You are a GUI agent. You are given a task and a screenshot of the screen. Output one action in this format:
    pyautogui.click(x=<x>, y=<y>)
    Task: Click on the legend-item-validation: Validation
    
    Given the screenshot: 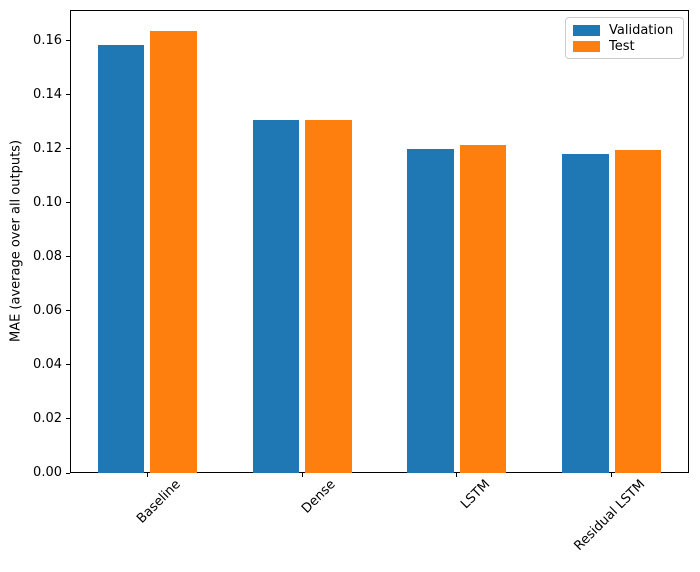 What is the action you would take?
    pyautogui.click(x=624, y=30)
    